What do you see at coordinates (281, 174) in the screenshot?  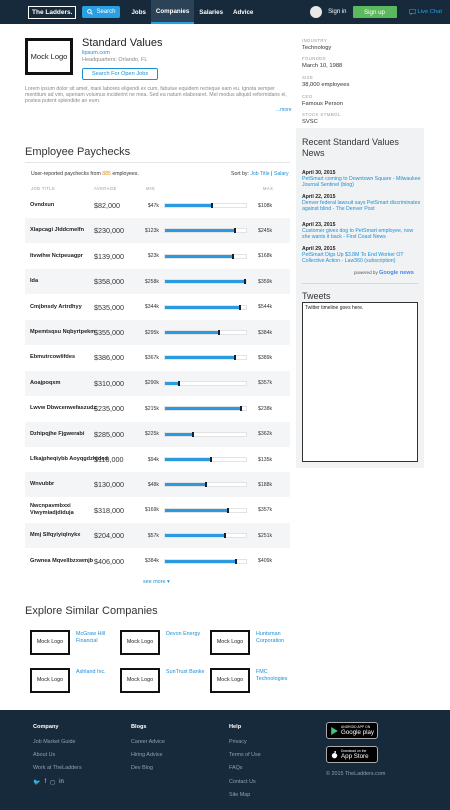 I see `sort-by-salary-link: Salary` at bounding box center [281, 174].